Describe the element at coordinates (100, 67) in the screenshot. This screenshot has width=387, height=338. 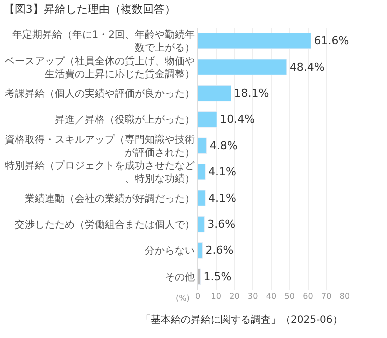
I see `y-tick-label: ベースアップ（社員全体の賃上げ、物価や生活費の上昇に応じた賃金調整）` at that location.